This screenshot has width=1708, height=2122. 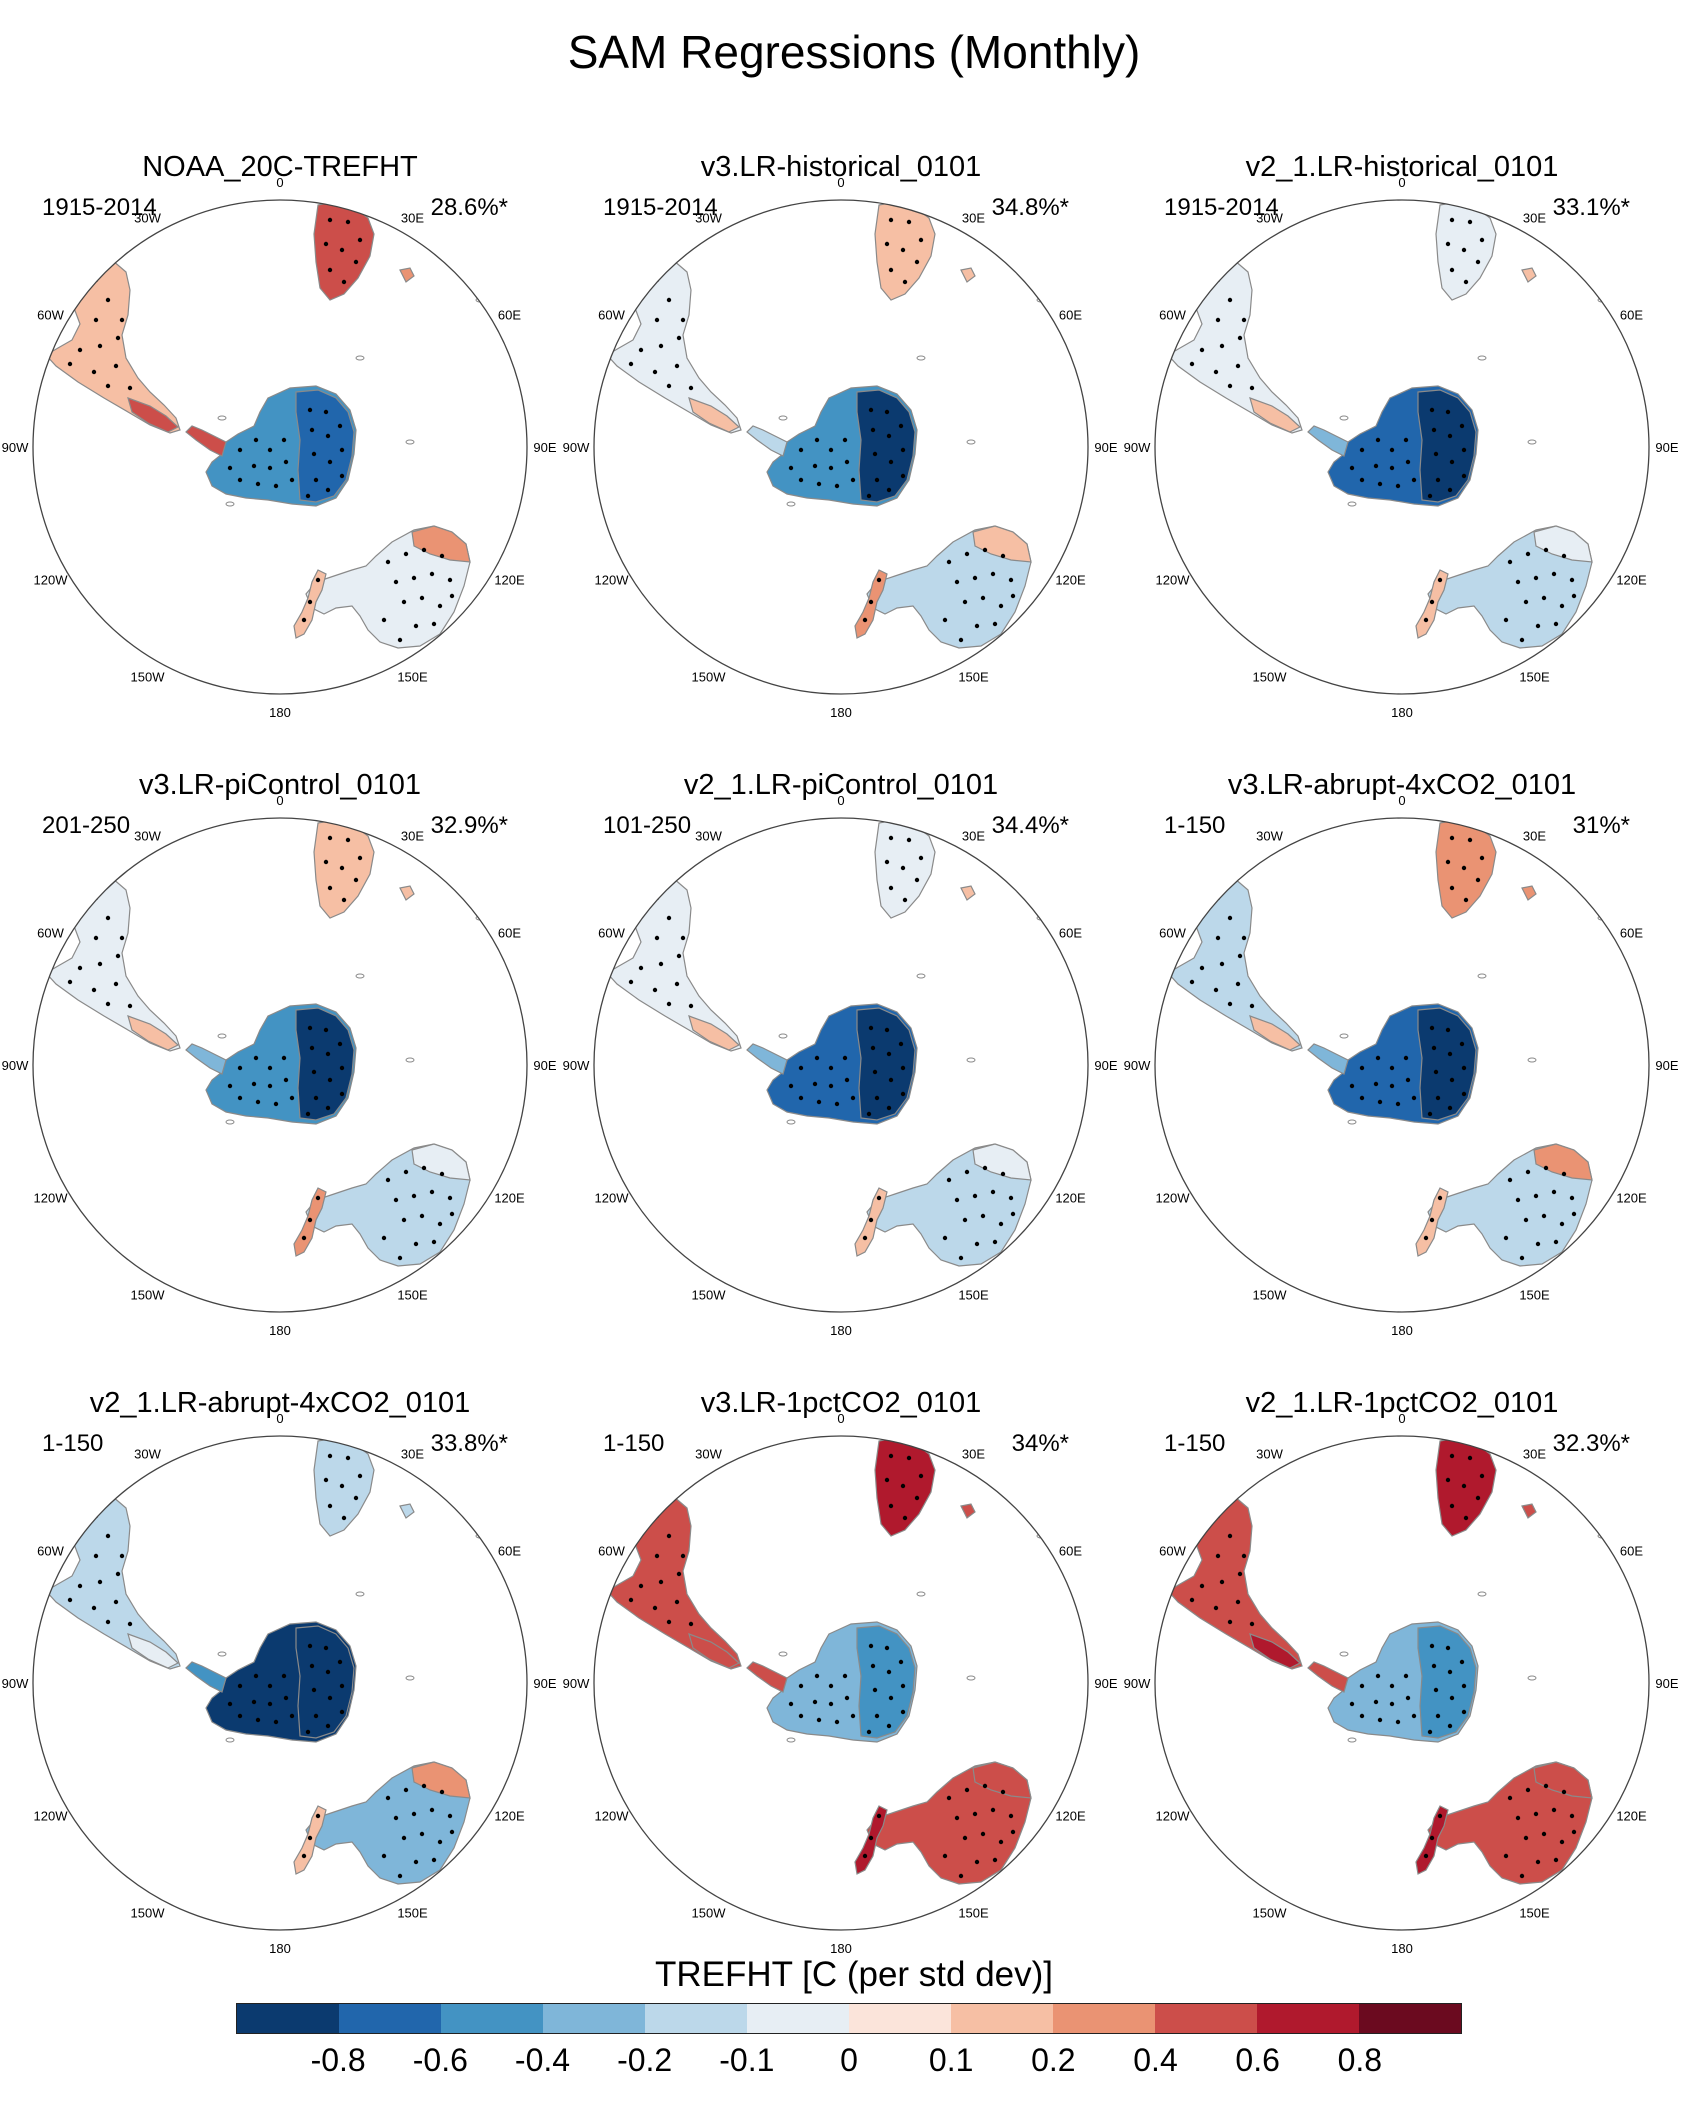 What do you see at coordinates (1105, 1683) in the screenshot?
I see `longitude-label: 90E` at bounding box center [1105, 1683].